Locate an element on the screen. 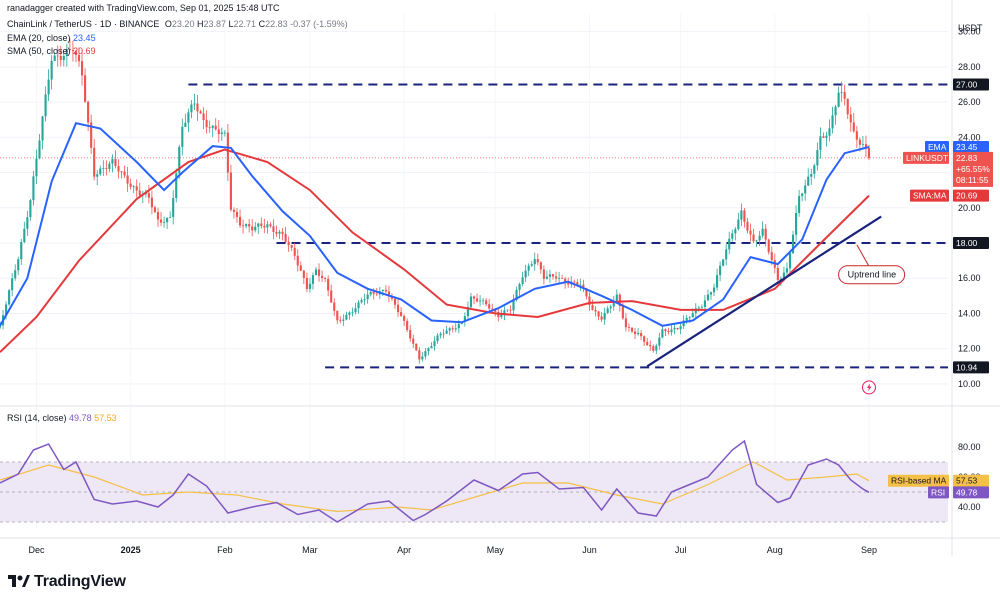 This screenshot has width=1000, height=602. rsi-legend: RSI (14, close) 49.78 57.53 is located at coordinates (62, 418).